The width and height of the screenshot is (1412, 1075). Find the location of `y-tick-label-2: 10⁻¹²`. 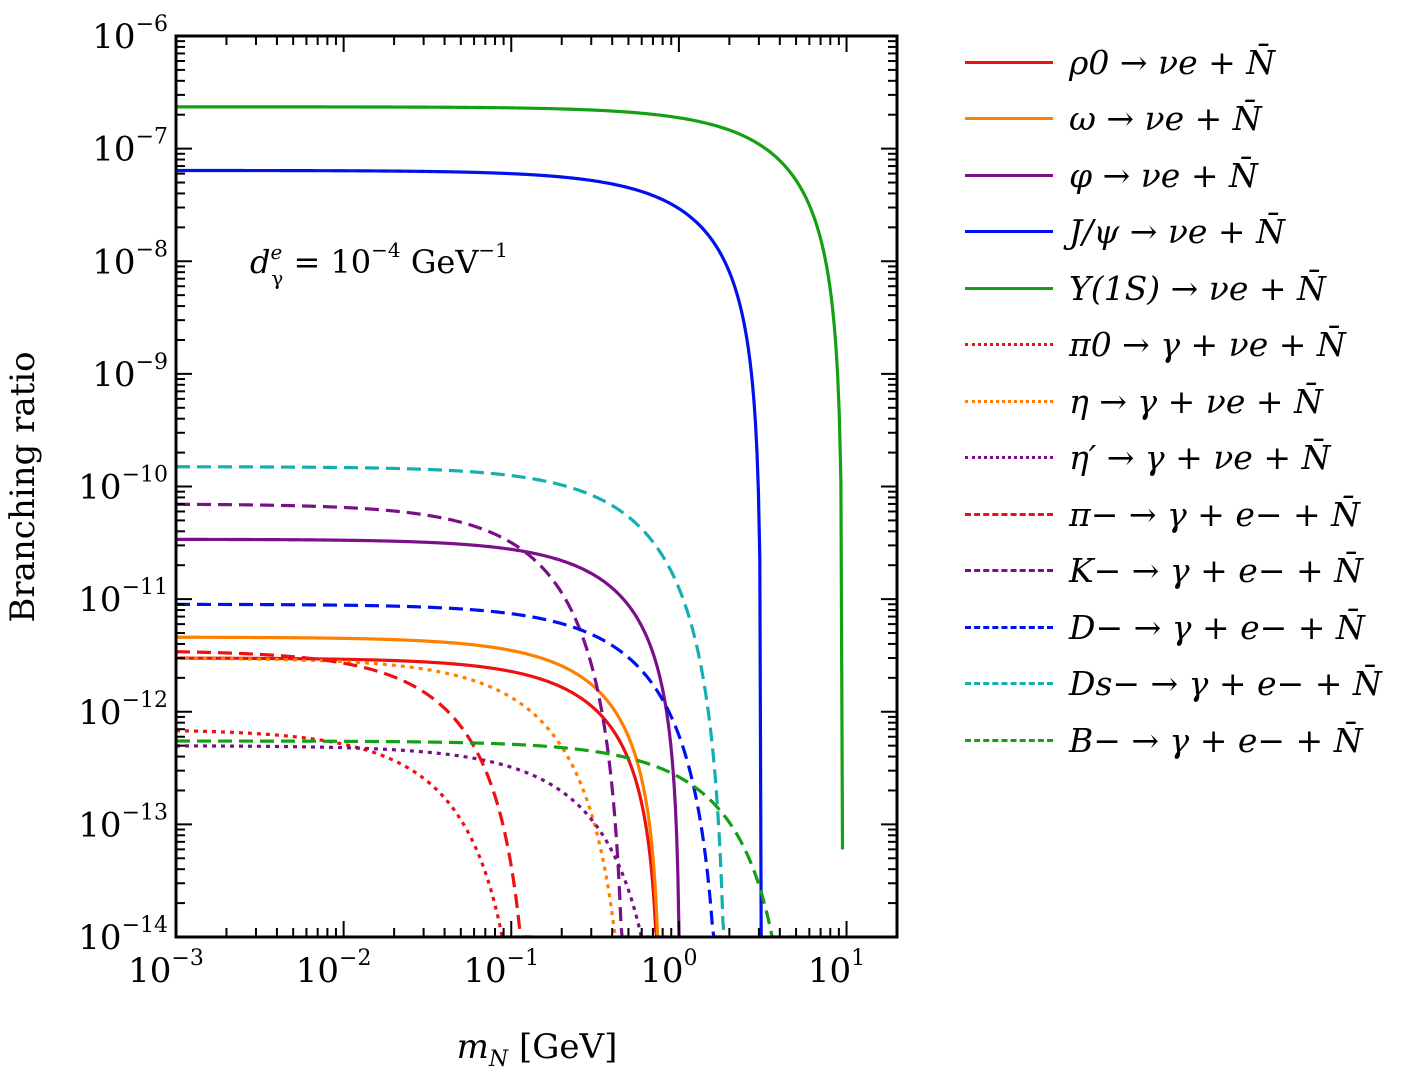

y-tick-label-2: 10⁻¹² is located at coordinates (123, 710).